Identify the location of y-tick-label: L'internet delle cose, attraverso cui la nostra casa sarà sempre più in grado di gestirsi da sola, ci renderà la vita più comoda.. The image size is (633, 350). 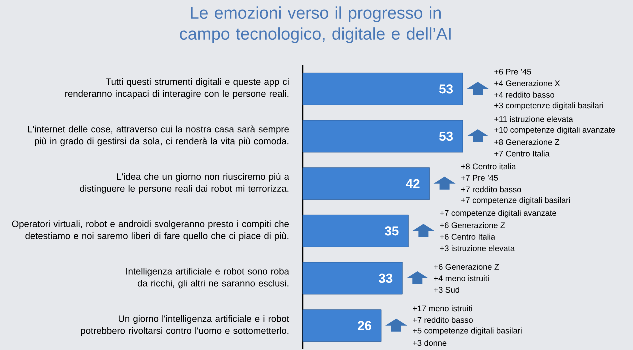
(159, 136).